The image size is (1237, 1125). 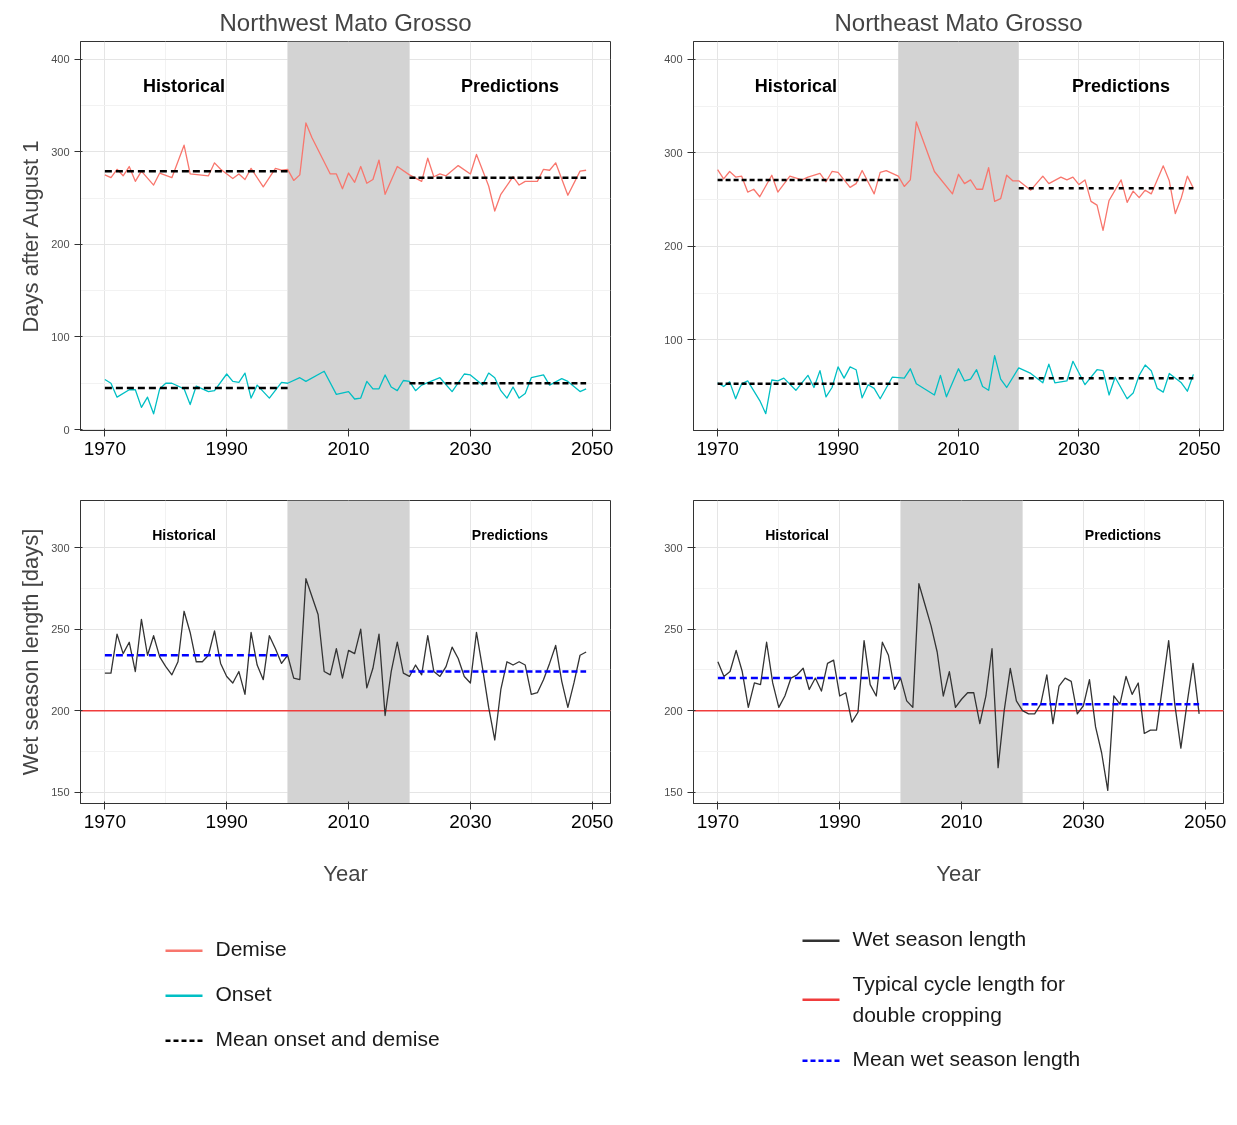 I want to click on legend-label: Mean onset and demise, so click(x=327, y=1038).